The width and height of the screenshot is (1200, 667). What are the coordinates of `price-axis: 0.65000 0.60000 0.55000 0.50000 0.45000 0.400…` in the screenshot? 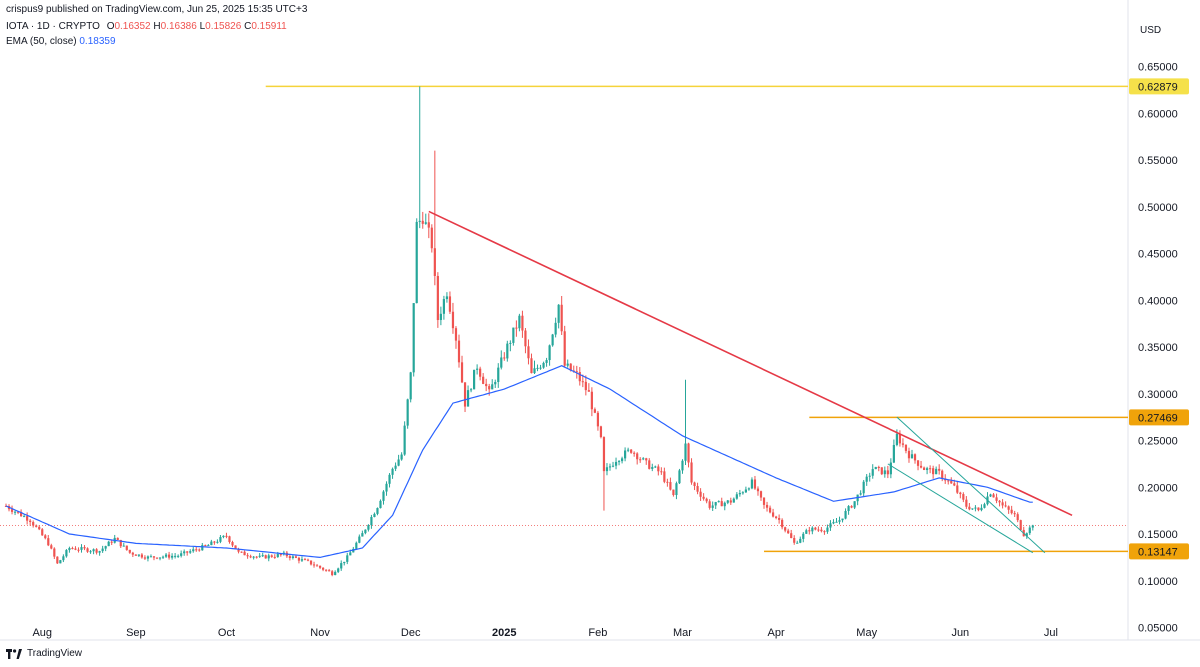 It's located at (1159, 348).